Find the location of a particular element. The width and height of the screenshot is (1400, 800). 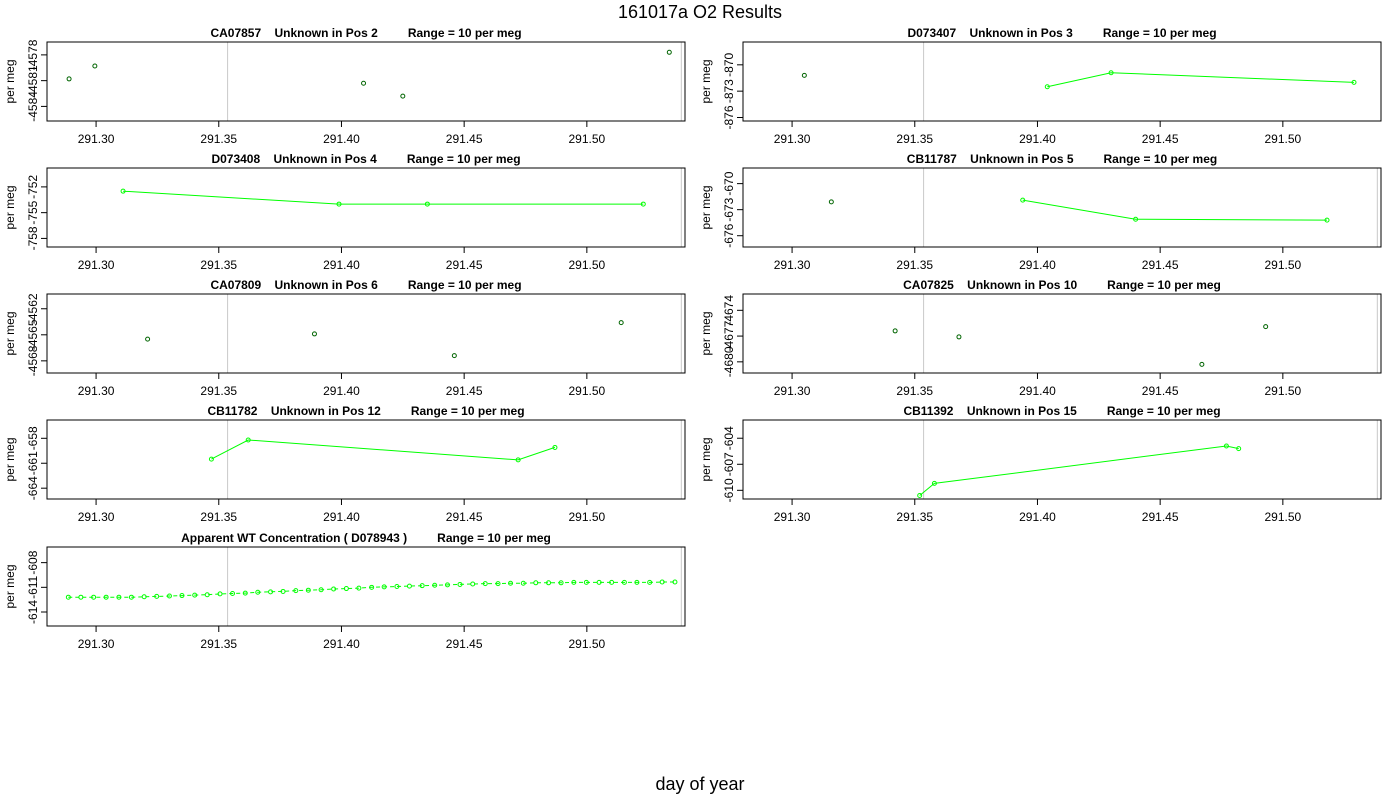

y-tick-label: -4677 is located at coordinates (729, 335).